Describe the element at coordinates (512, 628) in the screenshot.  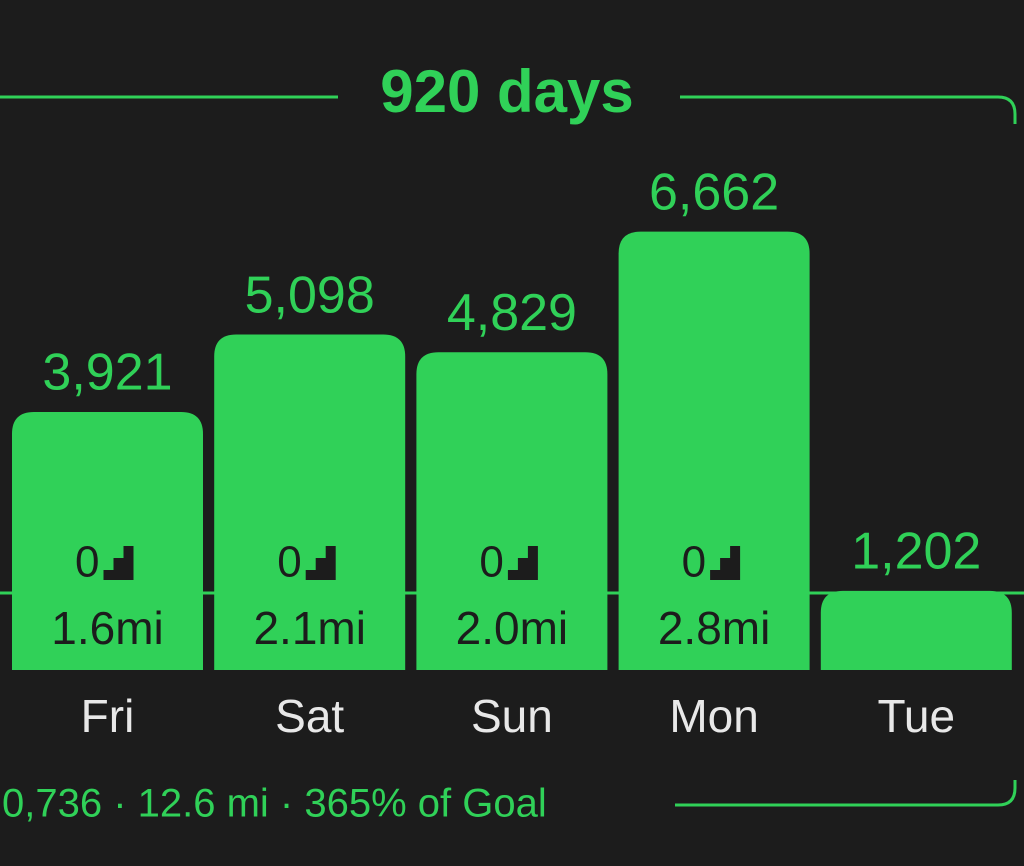
I see `distance-label: 2.0mi` at that location.